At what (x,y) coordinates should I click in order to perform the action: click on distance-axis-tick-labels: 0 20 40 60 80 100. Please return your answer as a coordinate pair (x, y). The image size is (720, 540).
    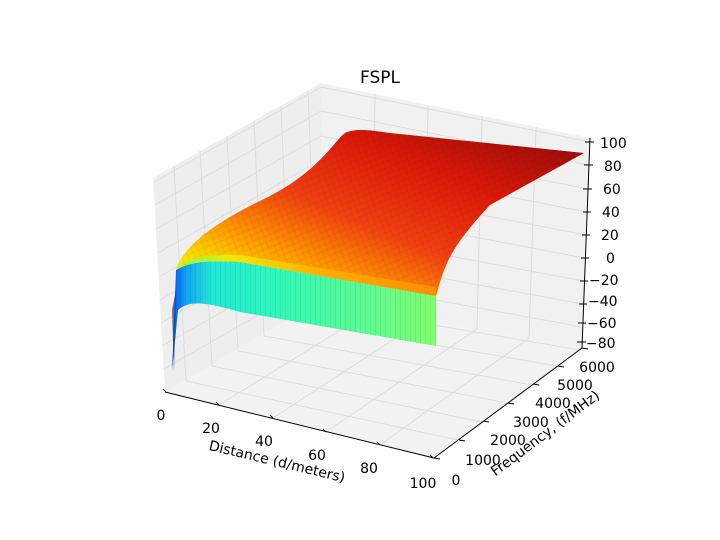
    Looking at the image, I should click on (297, 450).